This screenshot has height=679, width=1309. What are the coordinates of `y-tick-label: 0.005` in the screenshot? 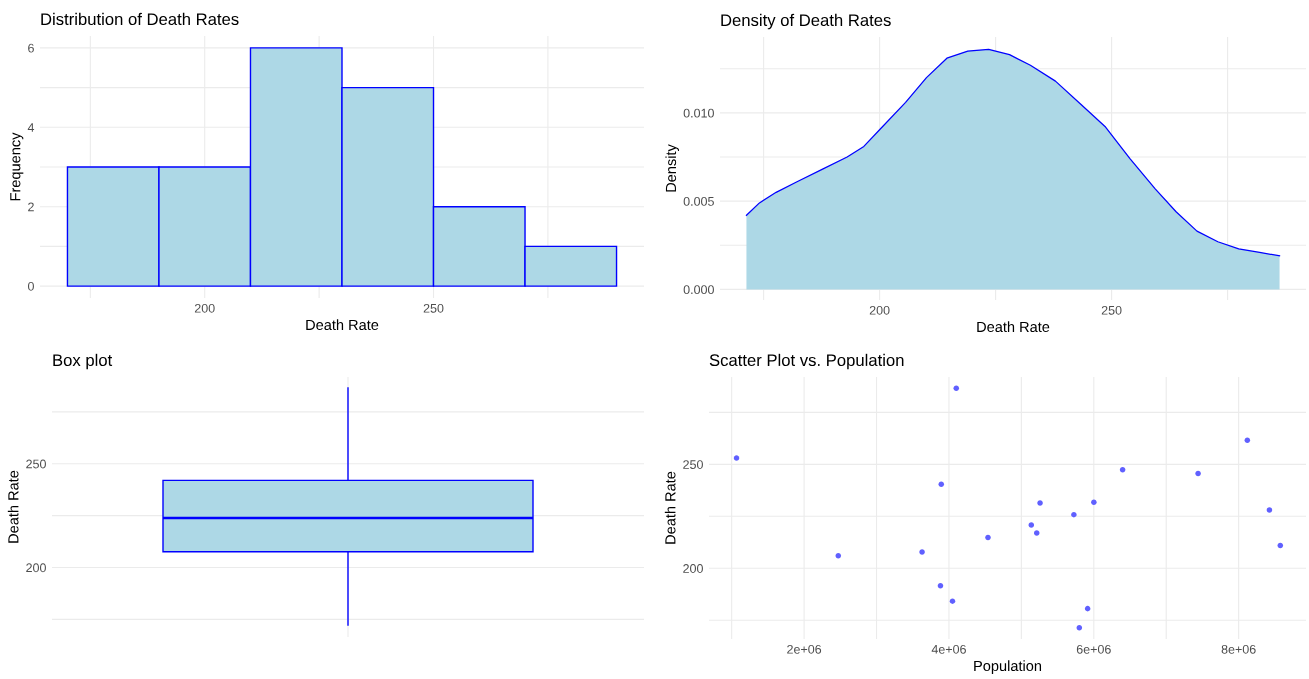 It's located at (698, 201).